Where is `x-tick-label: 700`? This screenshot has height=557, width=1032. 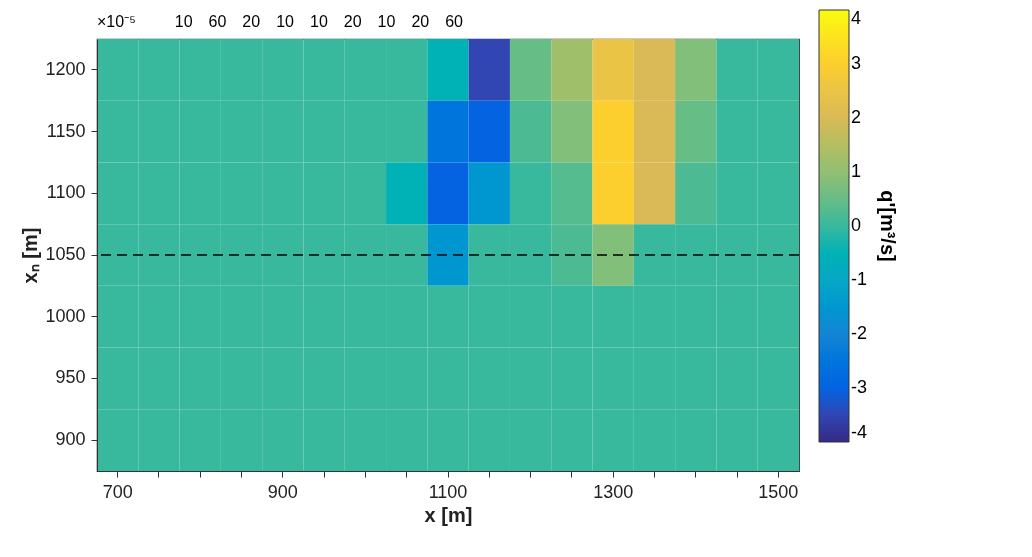
x-tick-label: 700 is located at coordinates (117, 491).